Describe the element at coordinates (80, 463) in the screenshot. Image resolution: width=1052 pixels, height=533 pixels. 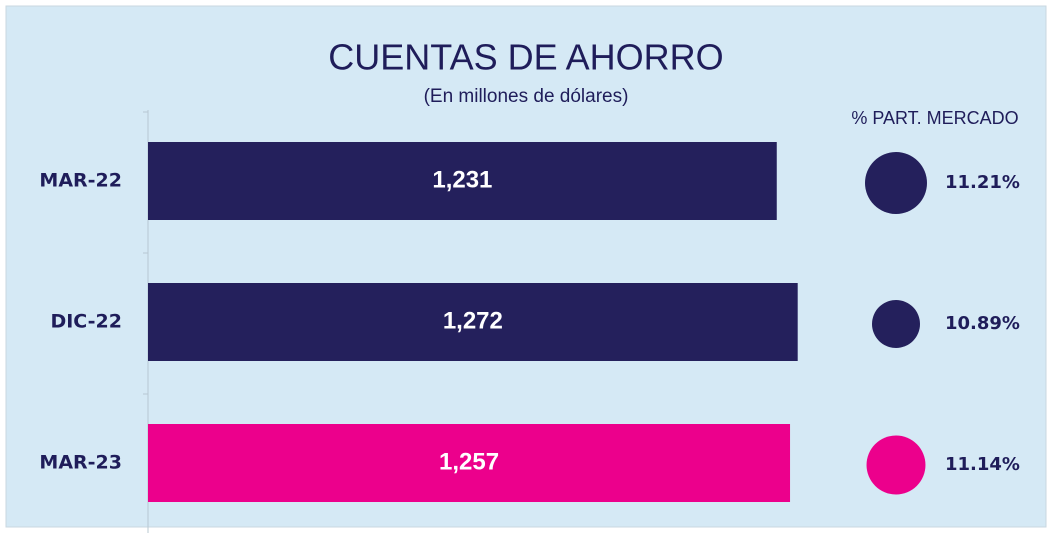
I see `category-label: MAR-23` at that location.